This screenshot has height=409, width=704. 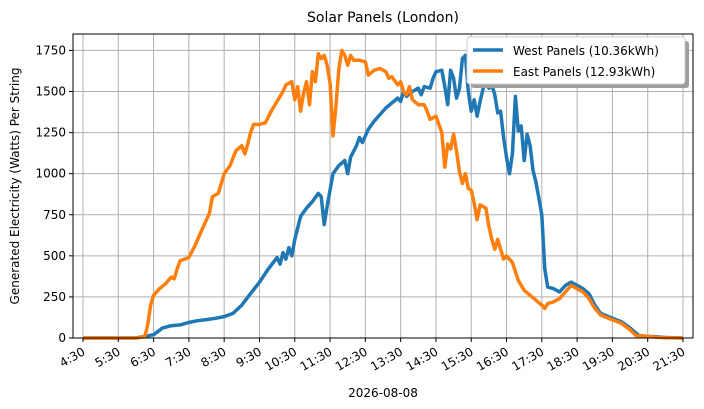 What do you see at coordinates (563, 358) in the screenshot?
I see `x-tick-label: 18:30` at bounding box center [563, 358].